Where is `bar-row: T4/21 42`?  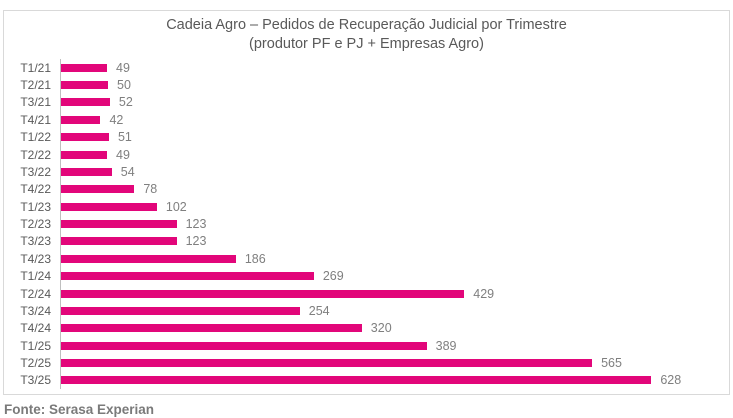 bar-row: T4/21 42 is located at coordinates (361, 120).